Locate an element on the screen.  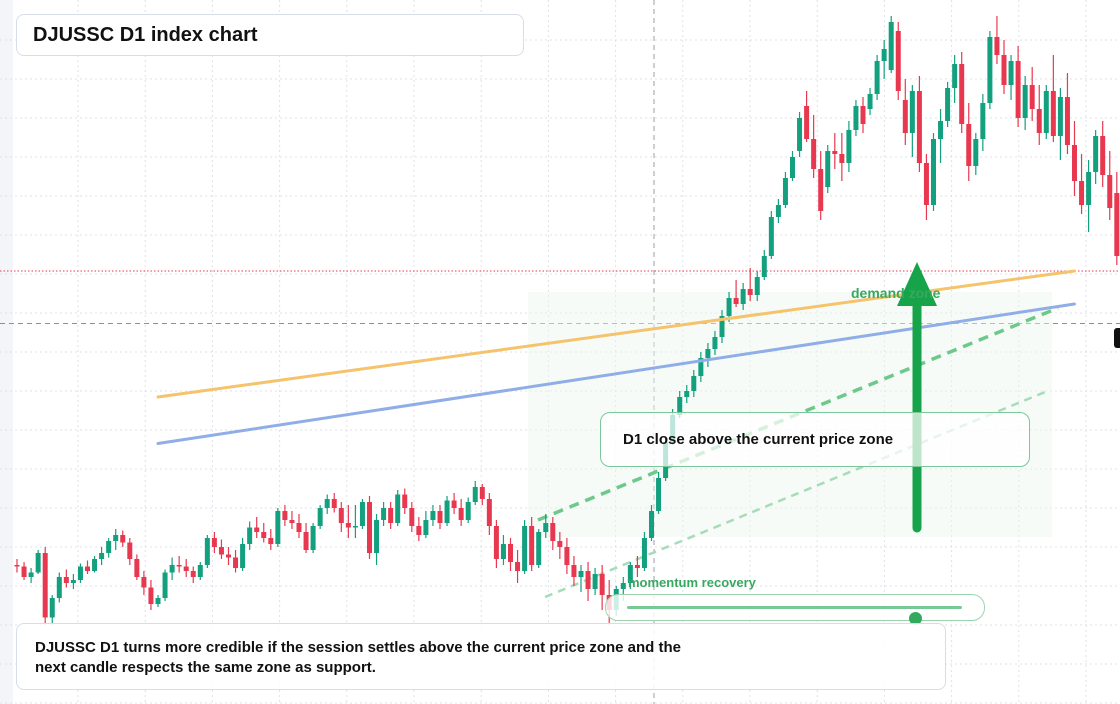
price-scale-badge is located at coordinates (1117, 338).